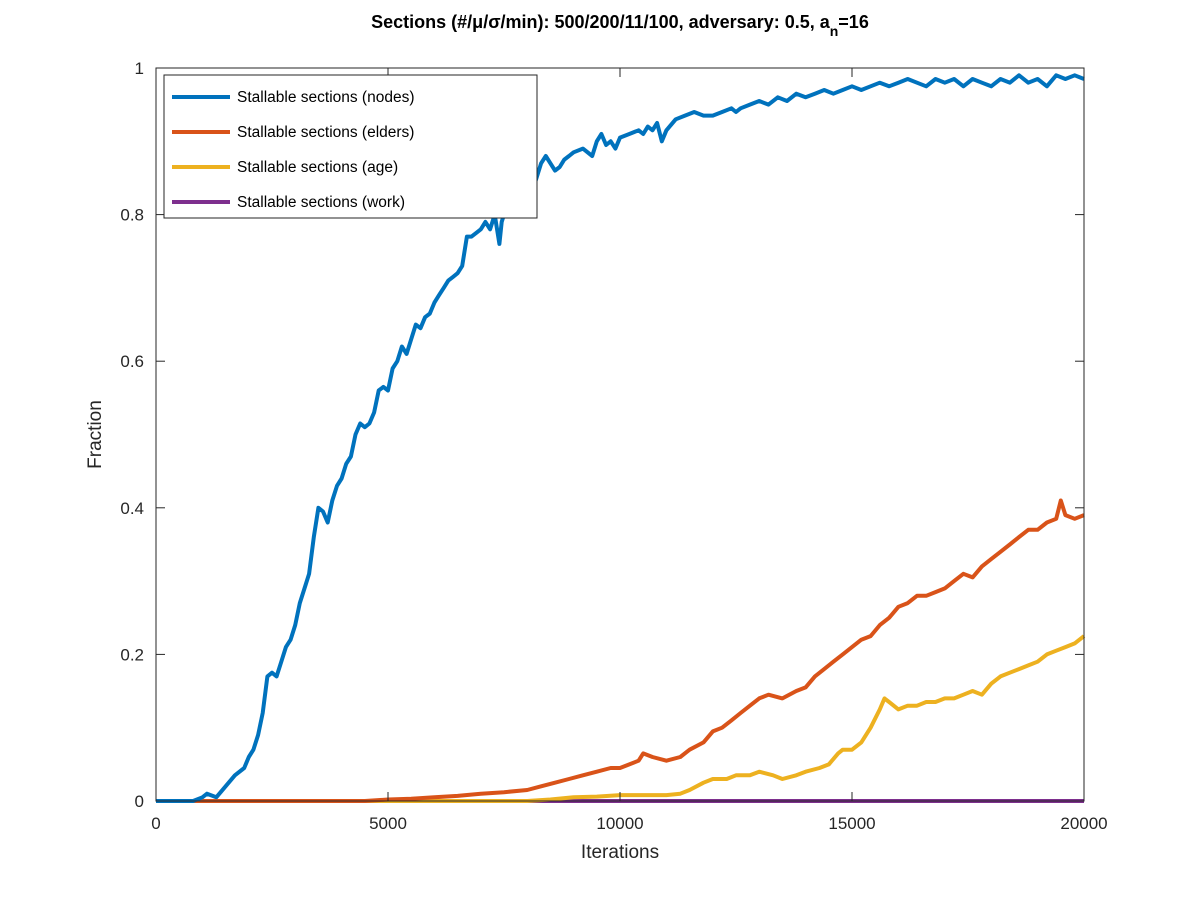 The image size is (1200, 900). Describe the element at coordinates (132, 508) in the screenshot. I see `y-tick-label: 0.4` at that location.